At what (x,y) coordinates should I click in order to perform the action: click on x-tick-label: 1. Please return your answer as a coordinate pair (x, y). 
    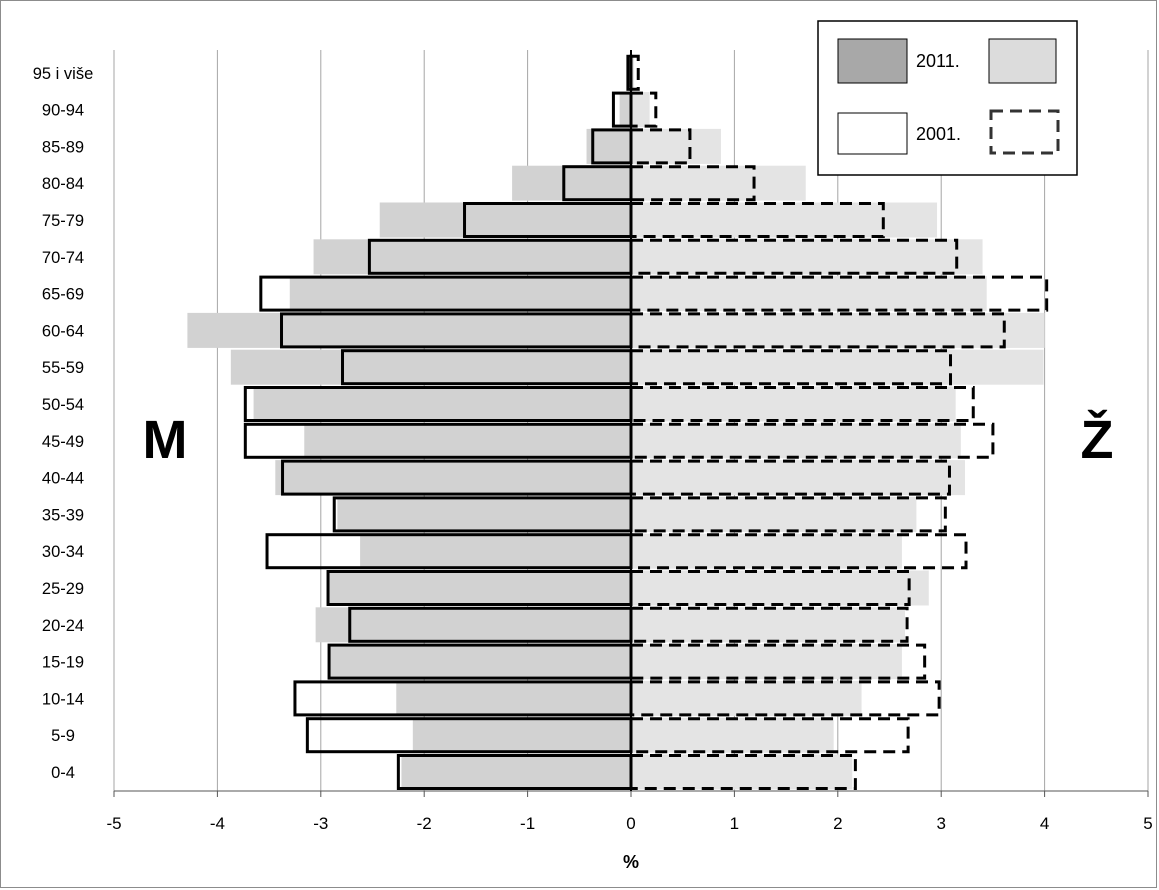
    Looking at the image, I should click on (734, 823).